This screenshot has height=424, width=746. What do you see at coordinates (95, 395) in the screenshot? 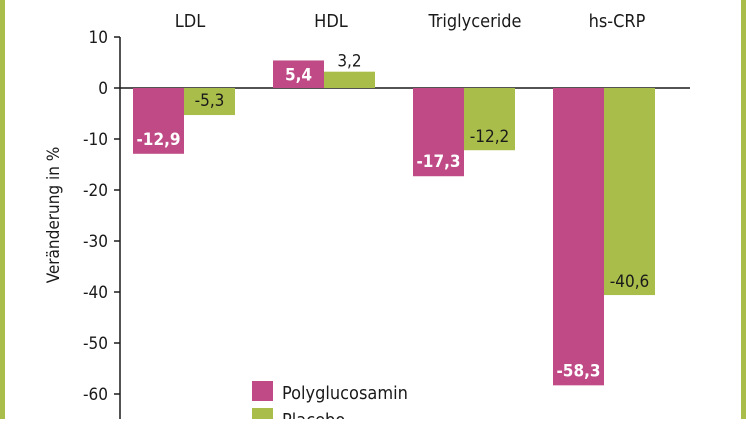
I see `y-tick-label: -60` at bounding box center [95, 395].